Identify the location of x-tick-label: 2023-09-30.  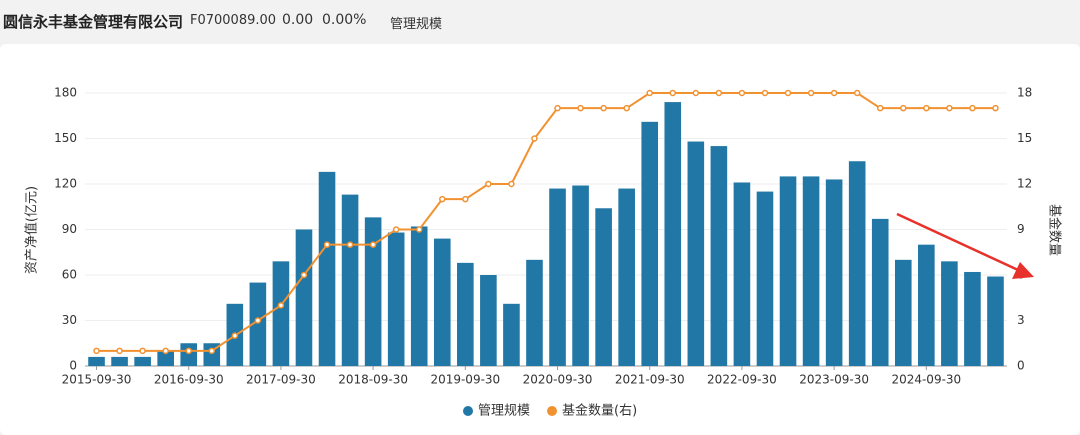
(834, 380).